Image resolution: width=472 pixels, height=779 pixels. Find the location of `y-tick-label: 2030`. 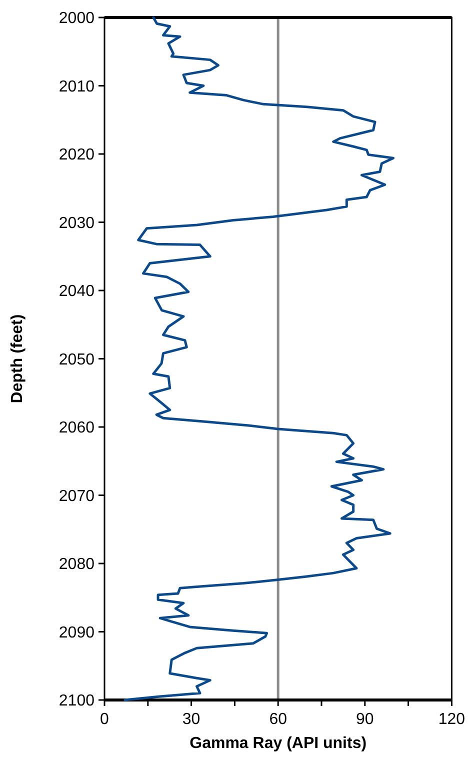

y-tick-label: 2030 is located at coordinates (76, 223).